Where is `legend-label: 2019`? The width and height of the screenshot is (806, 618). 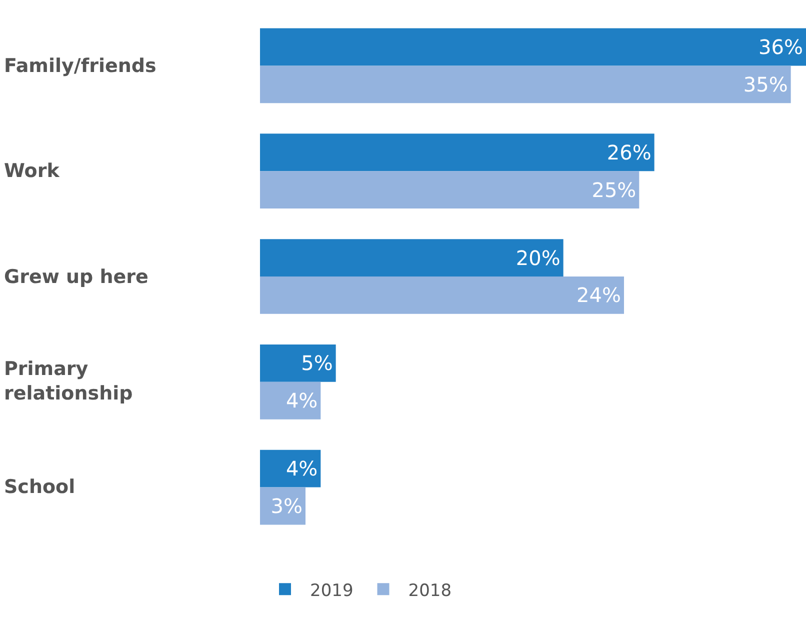 legend-label: 2019 is located at coordinates (332, 590).